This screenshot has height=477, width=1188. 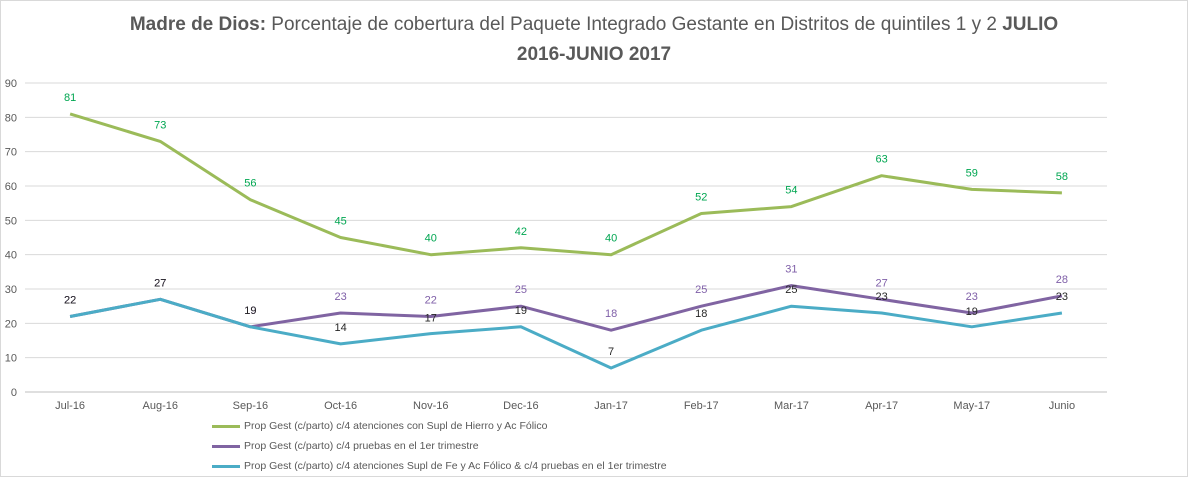 What do you see at coordinates (340, 406) in the screenshot?
I see `x-tick-label: Oct-16` at bounding box center [340, 406].